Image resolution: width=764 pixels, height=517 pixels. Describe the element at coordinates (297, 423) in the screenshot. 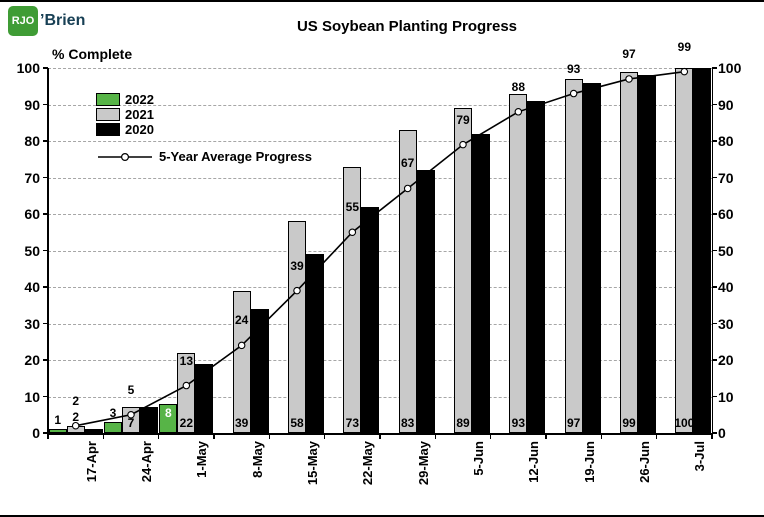

I see `bar-label-2021-15-May: 58` at that location.